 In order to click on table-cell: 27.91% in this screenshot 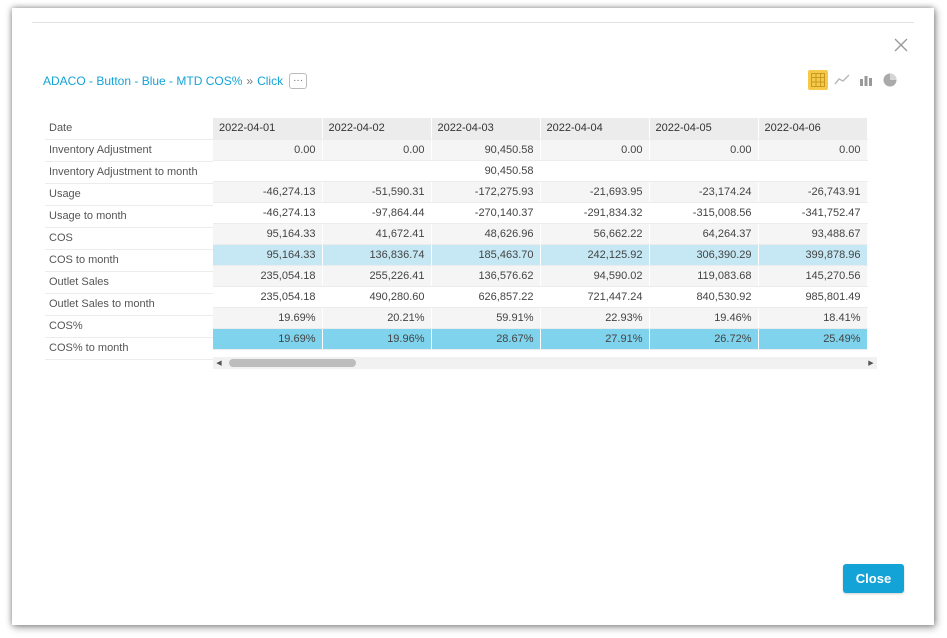, I will do `click(595, 339)`.